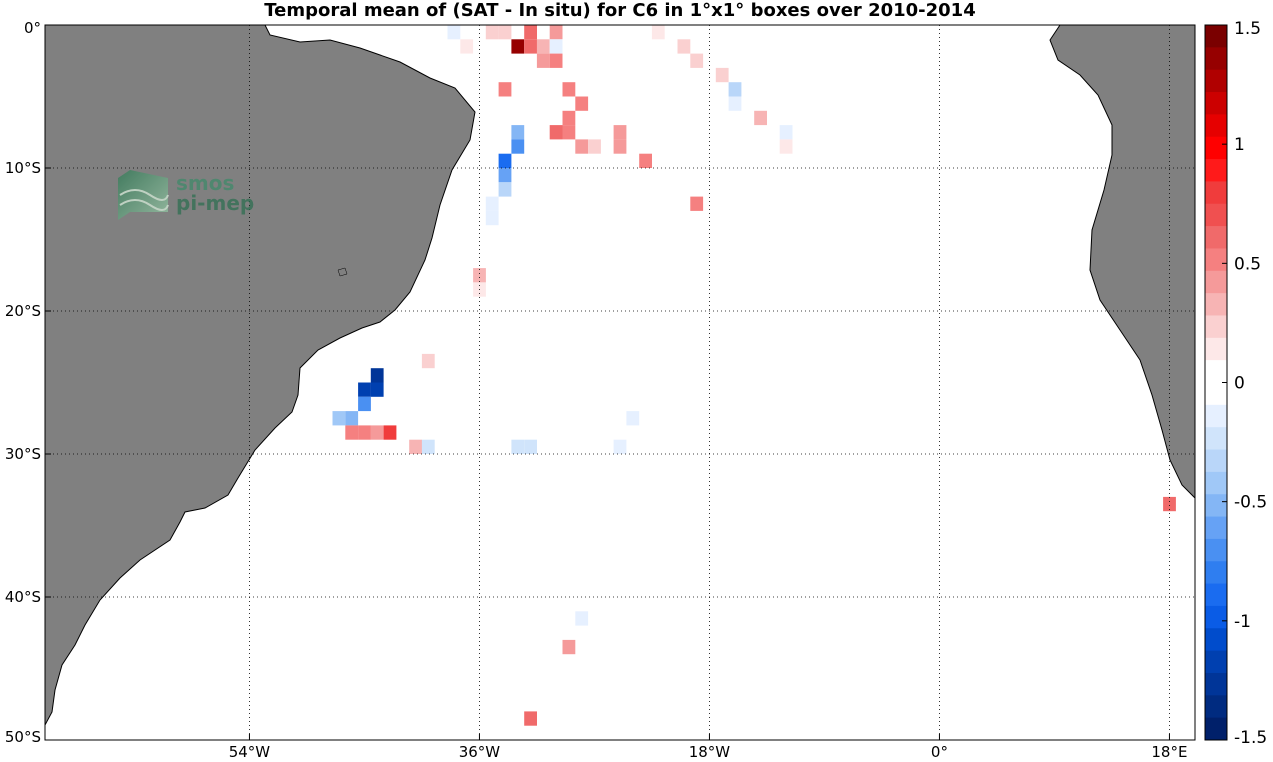 This screenshot has width=1273, height=762. What do you see at coordinates (23, 311) in the screenshot?
I see `y-tick-label: 20°S` at bounding box center [23, 311].